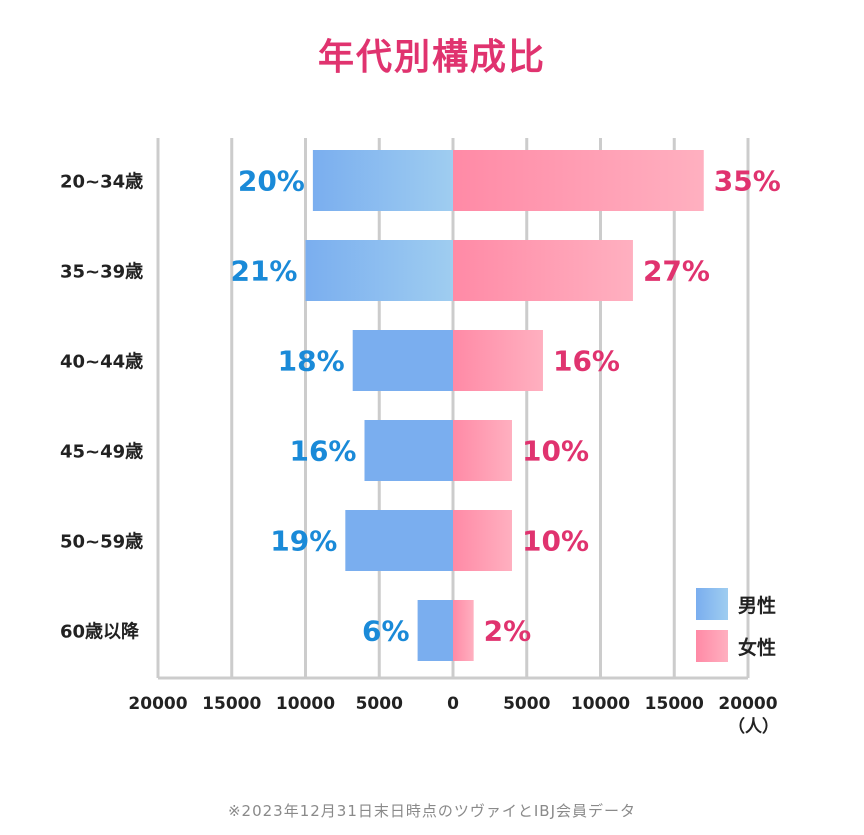  Describe the element at coordinates (303, 541) in the screenshot. I see `data-label-male: 19%` at that location.